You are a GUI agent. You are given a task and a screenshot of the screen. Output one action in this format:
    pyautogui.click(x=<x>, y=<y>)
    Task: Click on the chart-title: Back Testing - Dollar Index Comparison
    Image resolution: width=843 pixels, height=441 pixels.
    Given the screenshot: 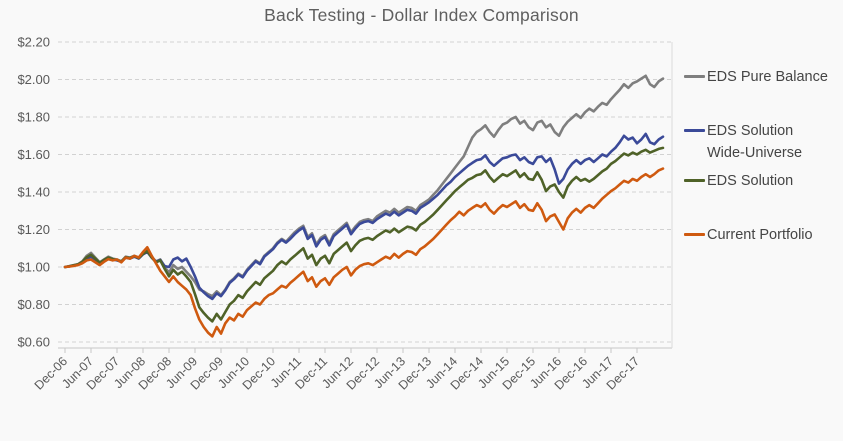 What is the action you would take?
    pyautogui.click(x=421, y=15)
    